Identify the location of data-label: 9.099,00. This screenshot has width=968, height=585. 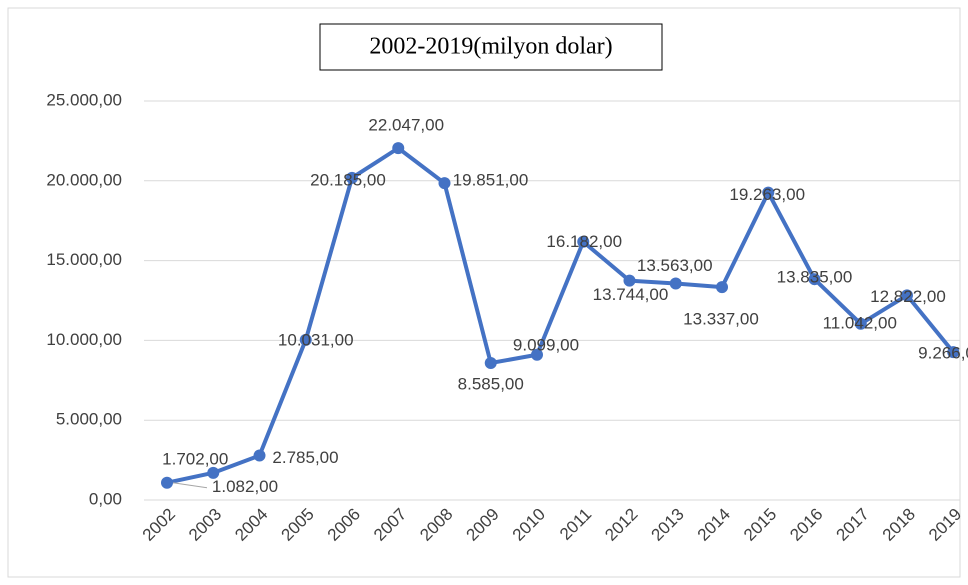
(546, 344).